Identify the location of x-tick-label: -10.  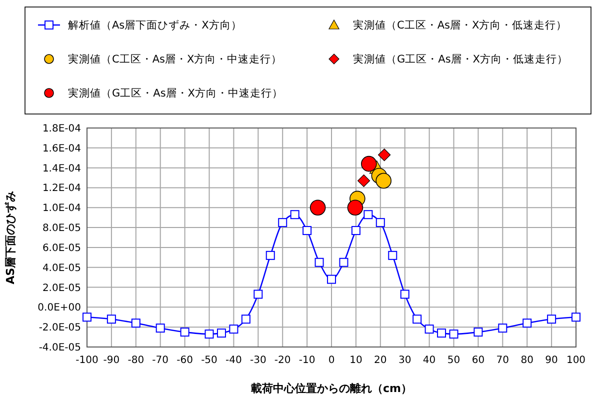
(307, 360).